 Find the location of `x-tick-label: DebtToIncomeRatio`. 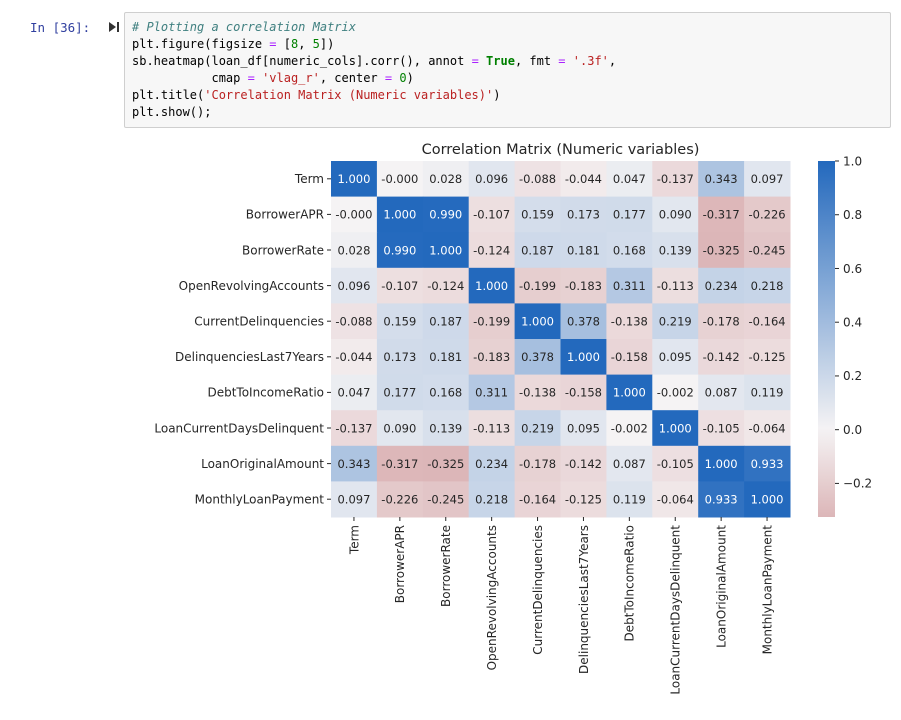

x-tick-label: DebtToIncomeRatio is located at coordinates (630, 583).